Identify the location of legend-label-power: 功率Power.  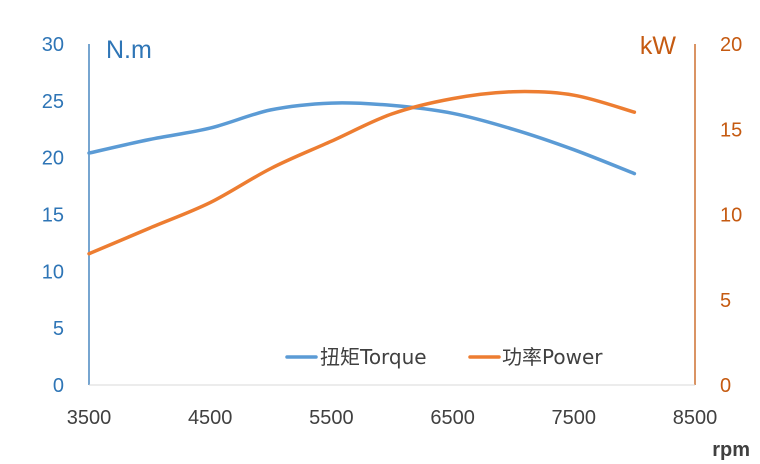
(552, 357).